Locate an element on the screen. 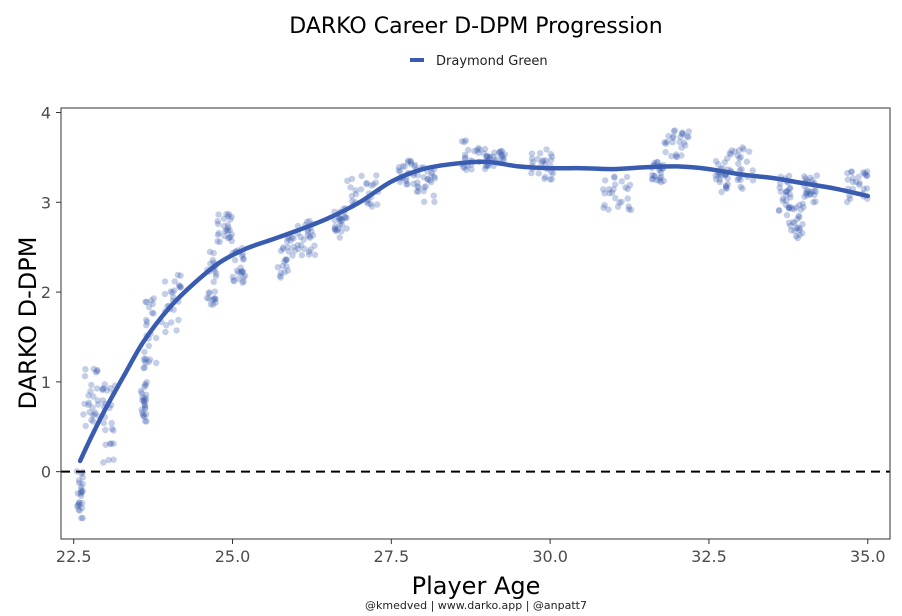  x-axis: 22.5 25.0 27.5 30.0 32.5 35.0 is located at coordinates (471, 552).